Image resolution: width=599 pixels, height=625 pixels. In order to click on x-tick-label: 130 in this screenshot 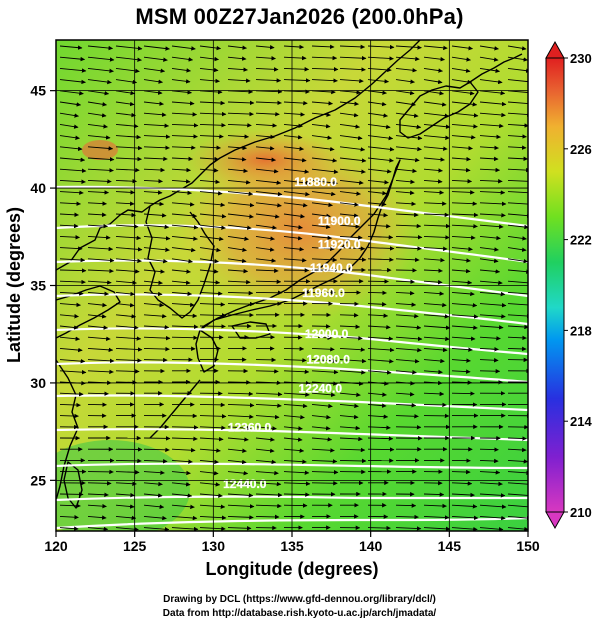, I will do `click(214, 546)`.